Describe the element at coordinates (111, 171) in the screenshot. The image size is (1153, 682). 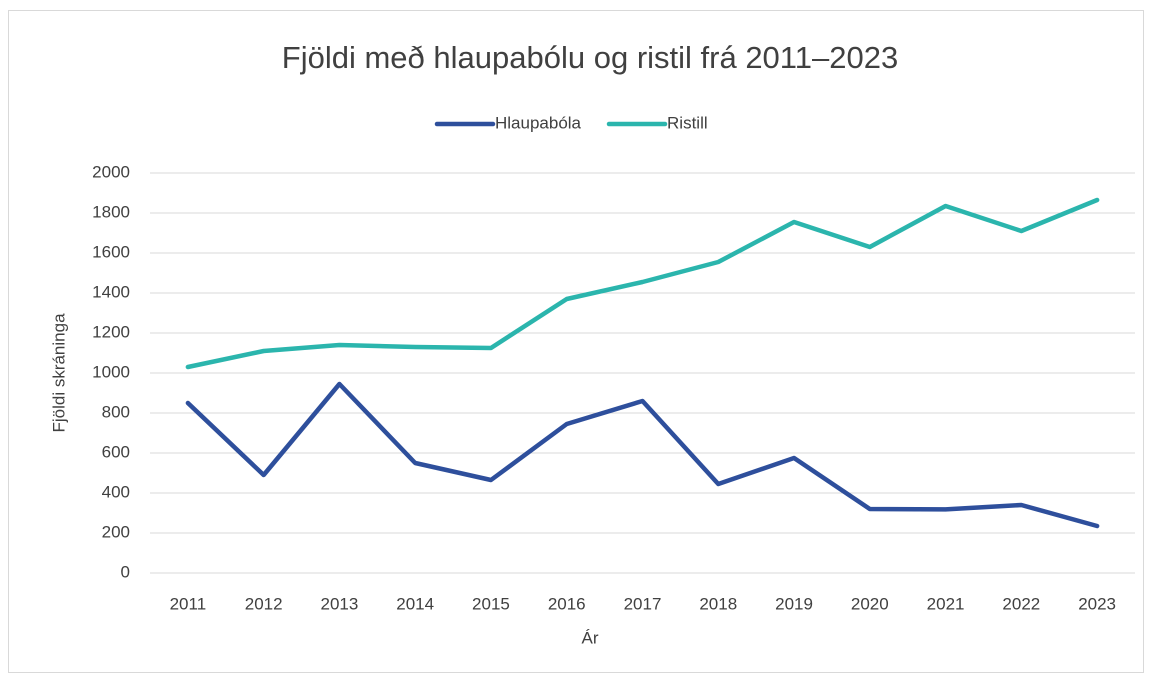
I see `y-tick-label: 2000` at that location.